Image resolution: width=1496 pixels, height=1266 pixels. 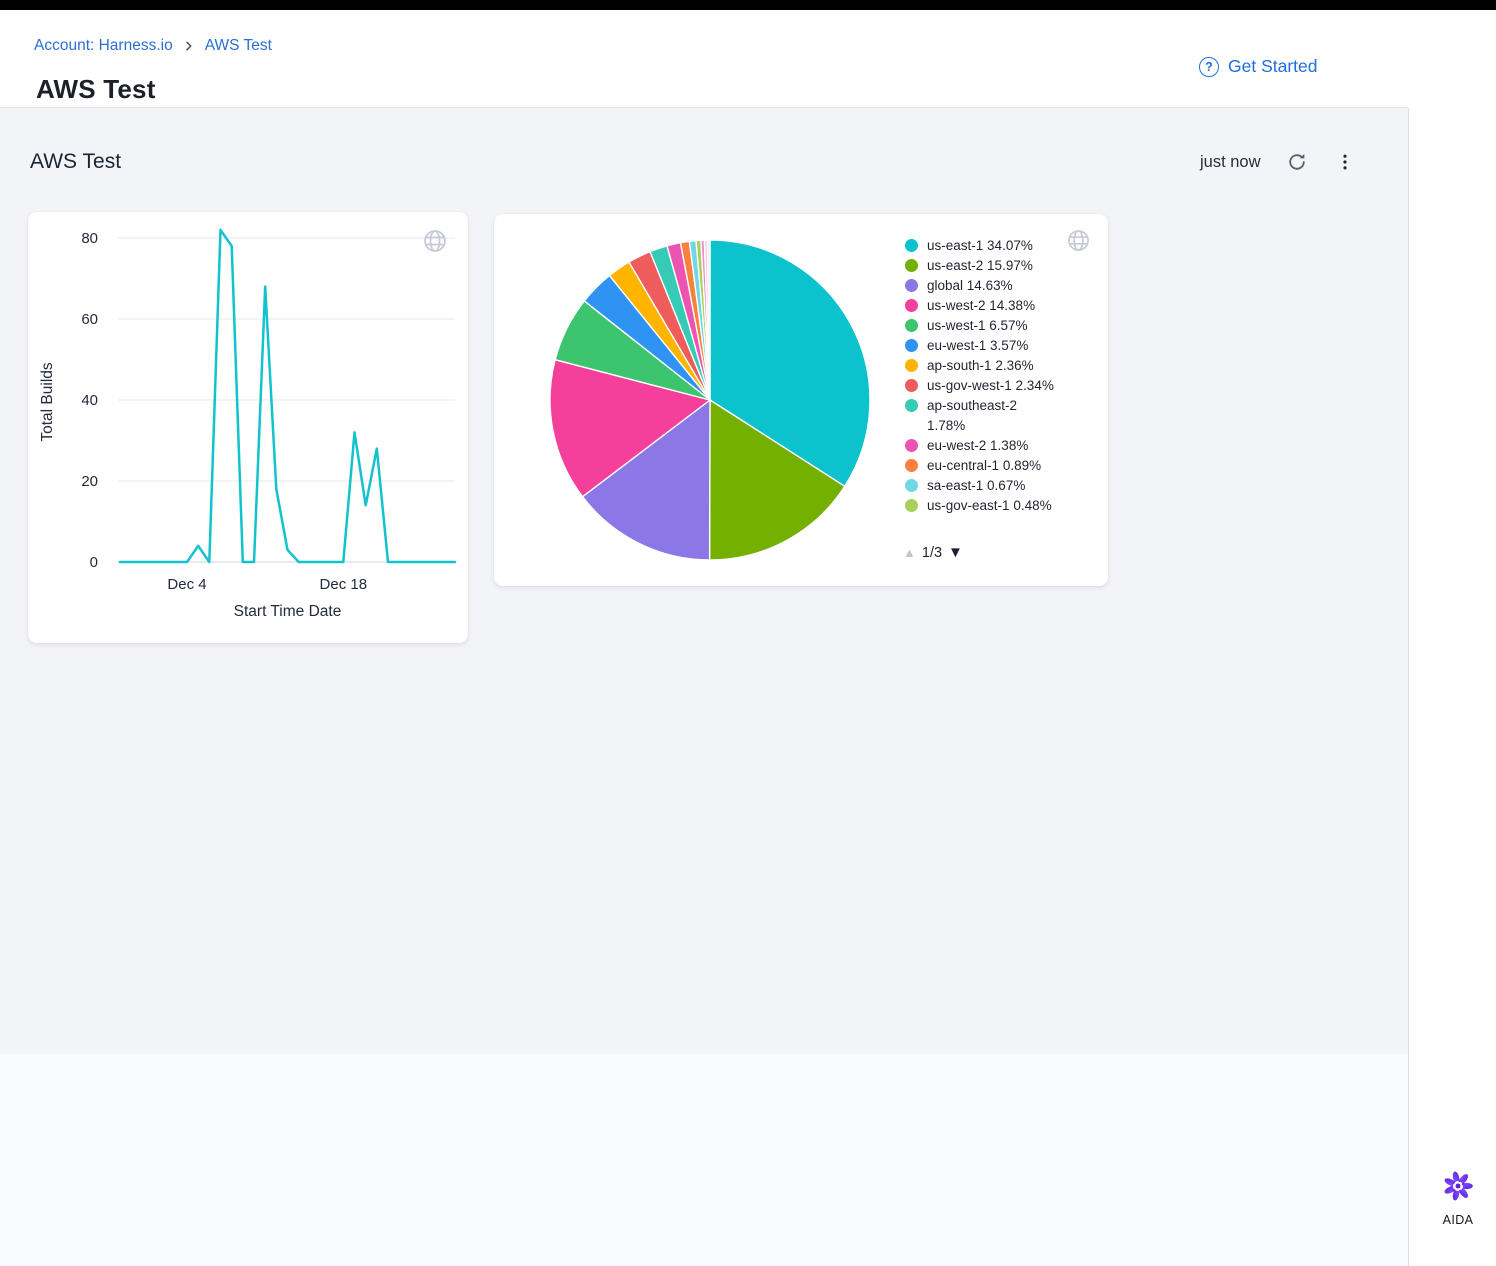 I want to click on legend-label: us-west-1 6.57%, so click(x=977, y=325).